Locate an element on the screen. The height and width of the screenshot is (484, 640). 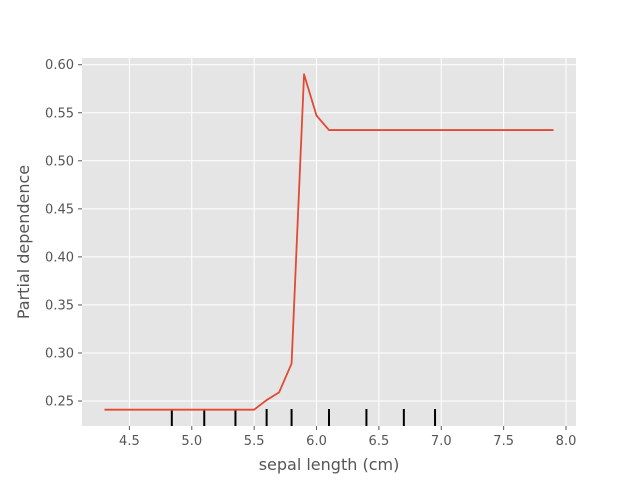
y-tick-label: 0.60 is located at coordinates (59, 65).